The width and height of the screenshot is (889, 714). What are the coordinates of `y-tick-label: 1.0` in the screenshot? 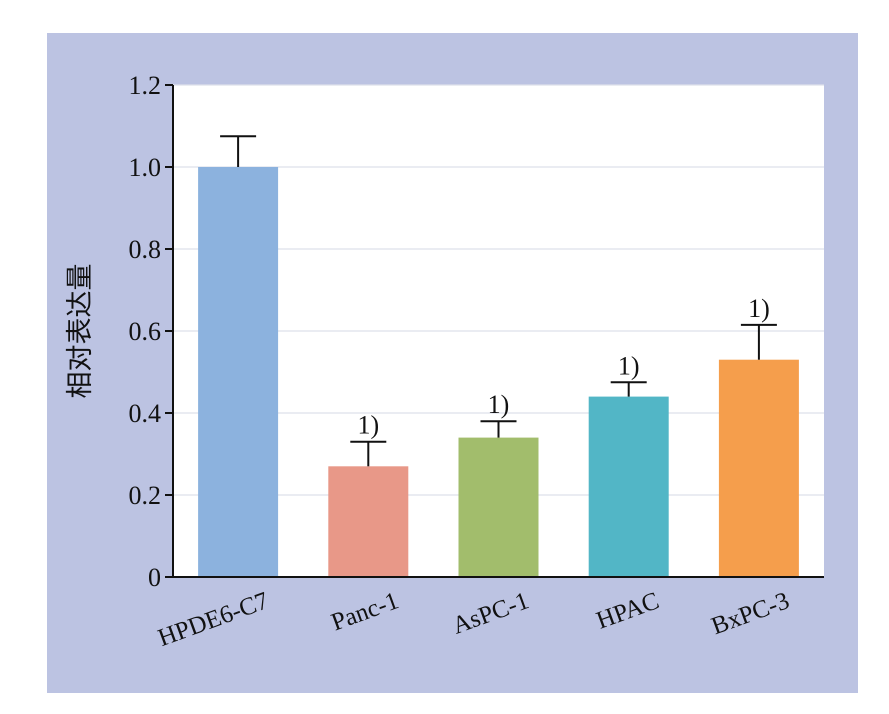 It's located at (145, 167).